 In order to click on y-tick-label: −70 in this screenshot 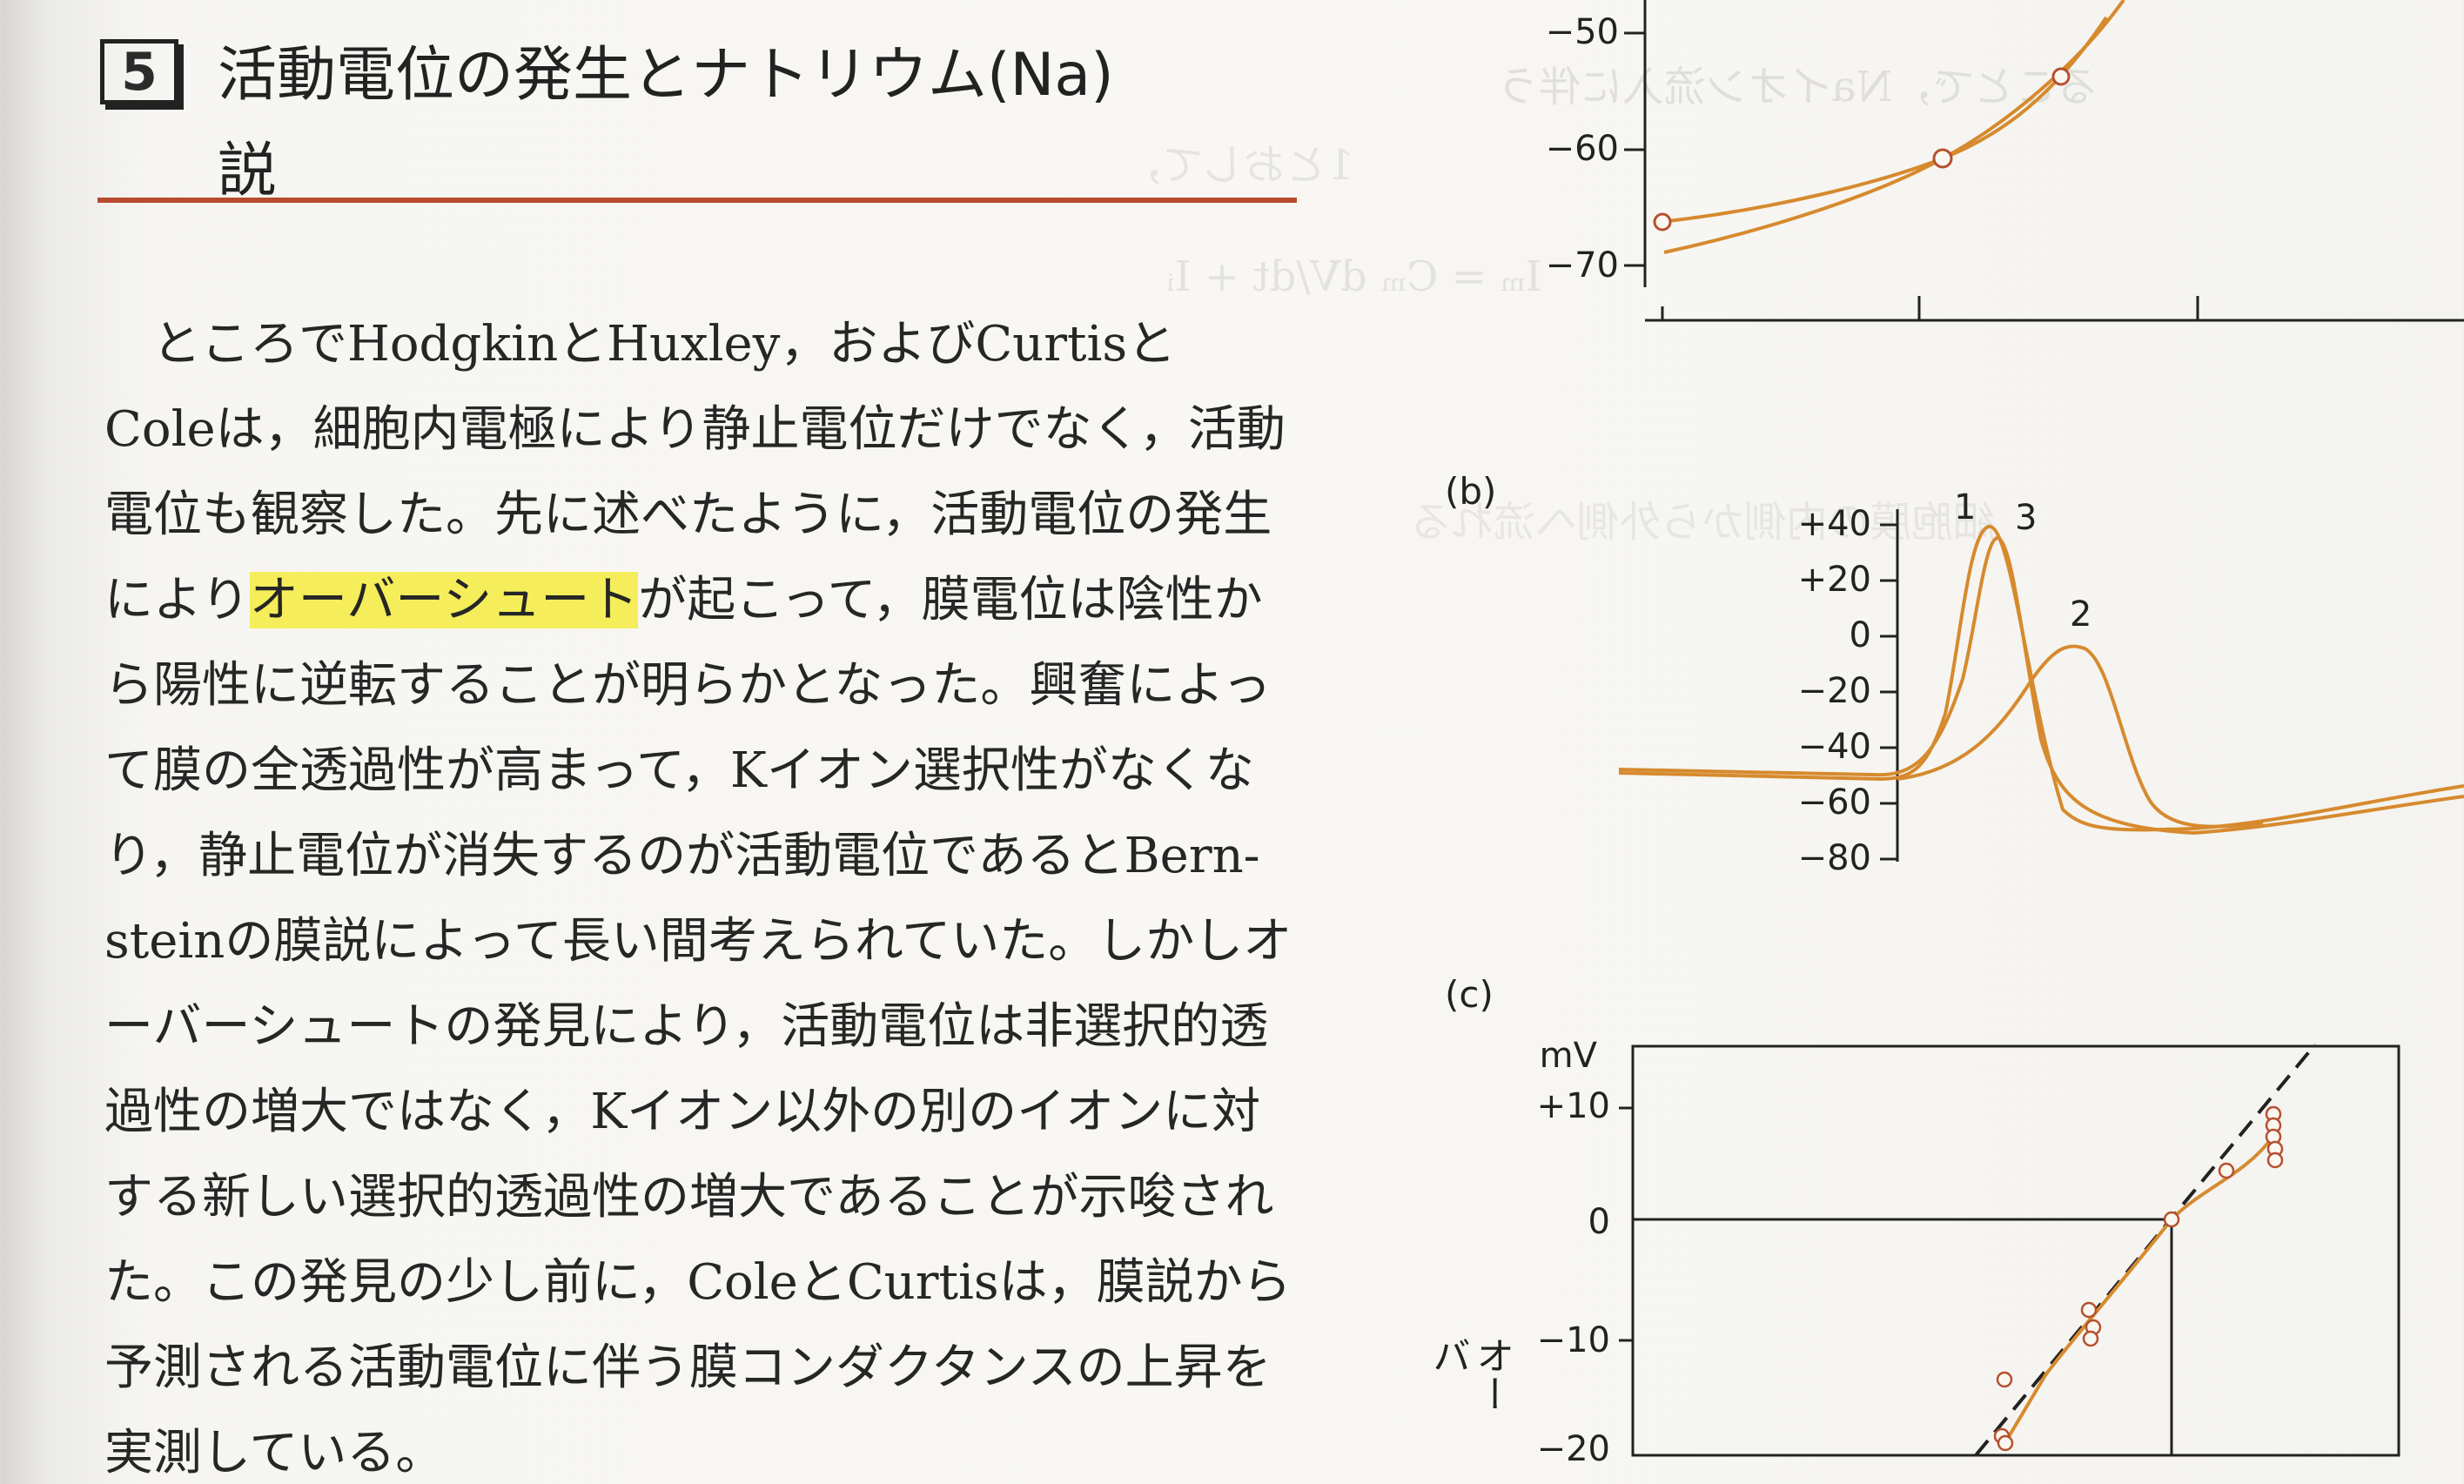, I will do `click(1582, 265)`.